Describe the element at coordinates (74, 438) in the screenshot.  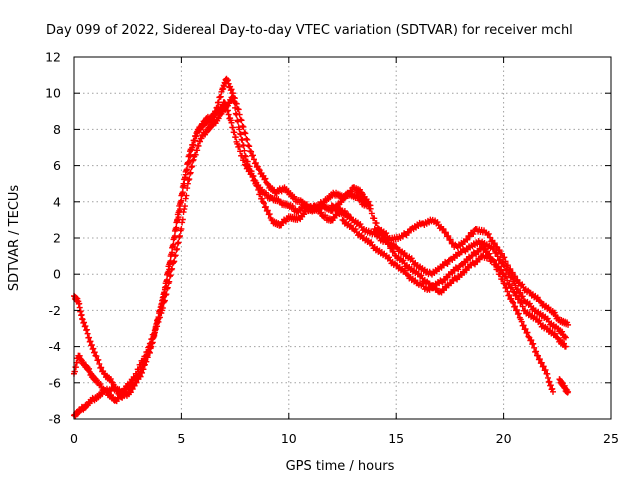
I see `x-tick-label: 0` at that location.